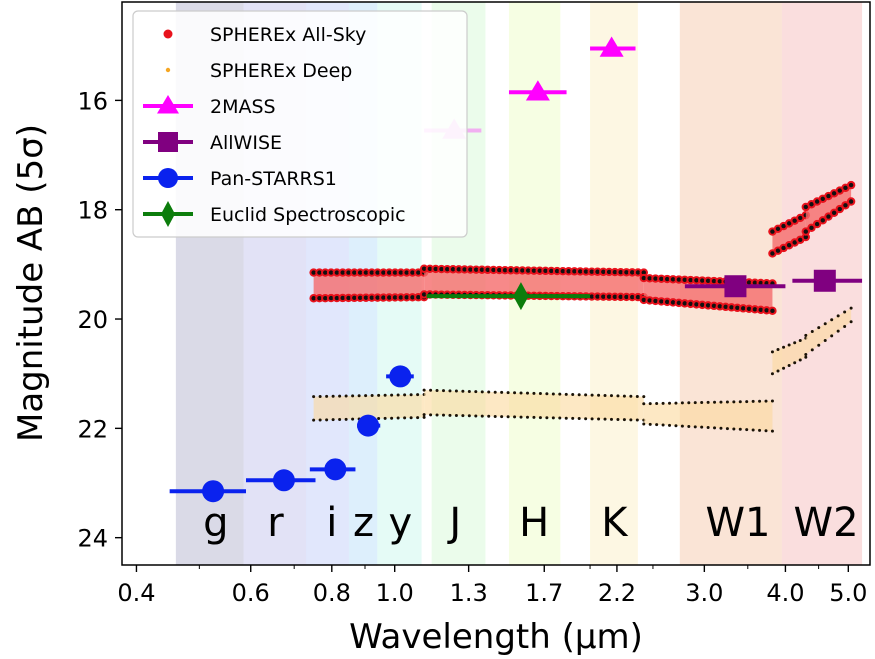  I want to click on legend-label: SPHEREx All-Sky, so click(288, 35).